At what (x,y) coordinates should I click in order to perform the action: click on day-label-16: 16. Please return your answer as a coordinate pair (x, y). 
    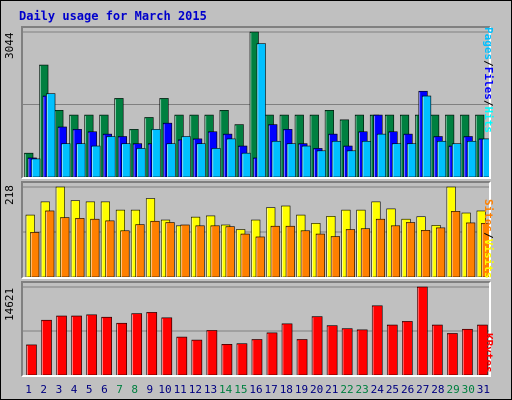
    Looking at the image, I should click on (256, 389).